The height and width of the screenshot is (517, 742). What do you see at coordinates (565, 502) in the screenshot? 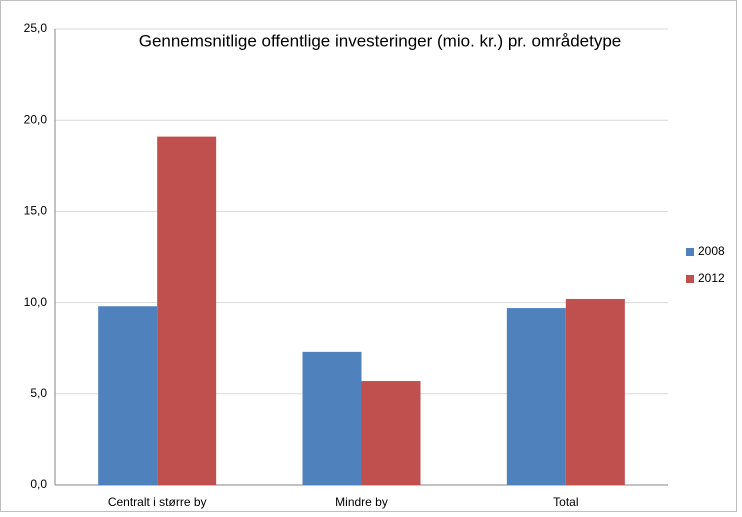
I see `x-tick-label: Total` at bounding box center [565, 502].